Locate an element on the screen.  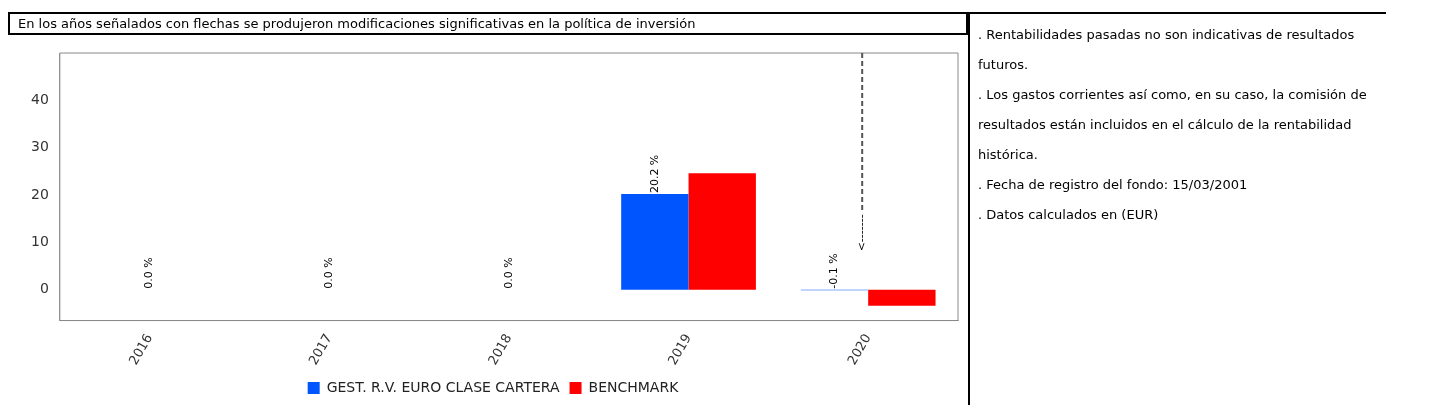
y-tick-label: 20 is located at coordinates (39, 193).